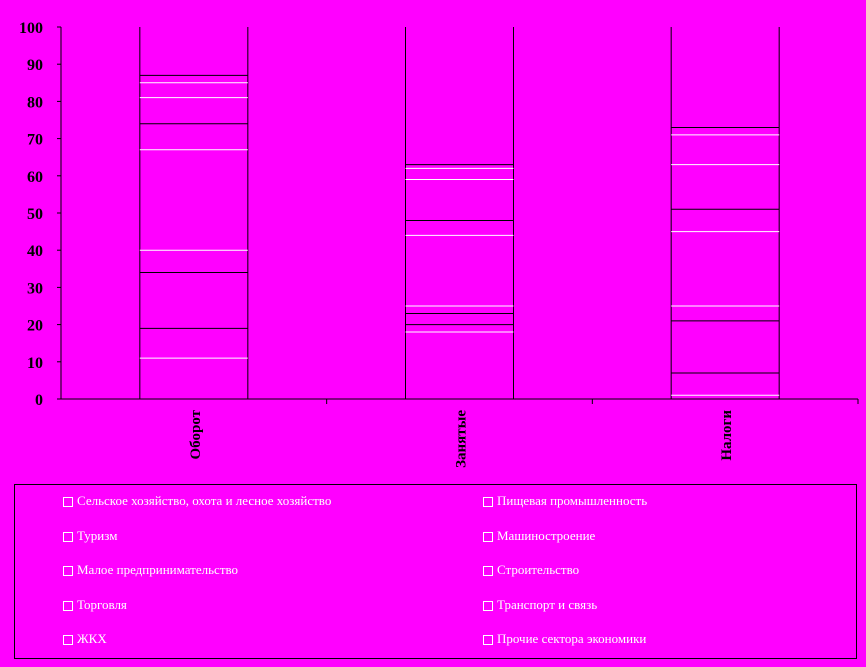  Describe the element at coordinates (35, 65) in the screenshot. I see `y-tick-label: 90` at that location.